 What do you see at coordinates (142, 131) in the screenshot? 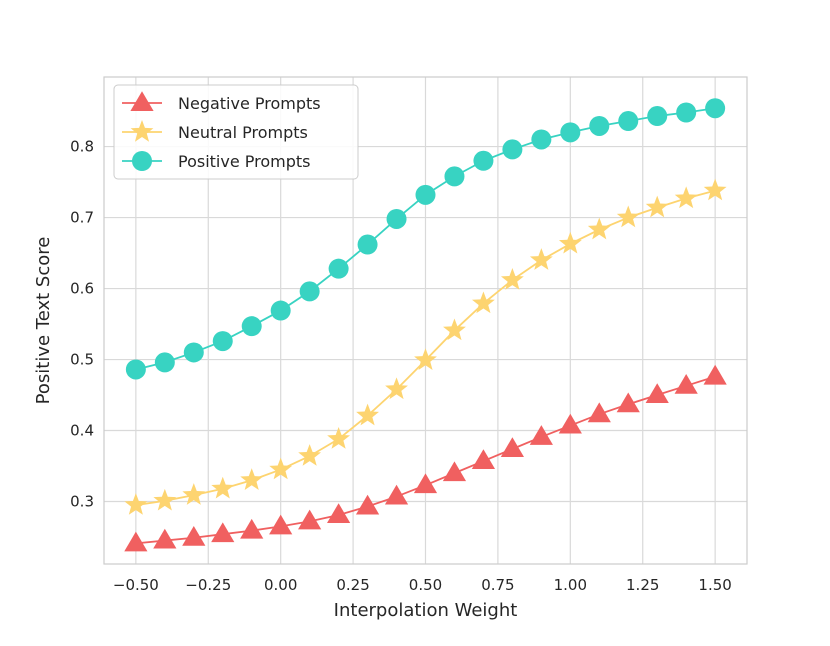
I see `legend-marker-neutral-prompts` at bounding box center [142, 131].